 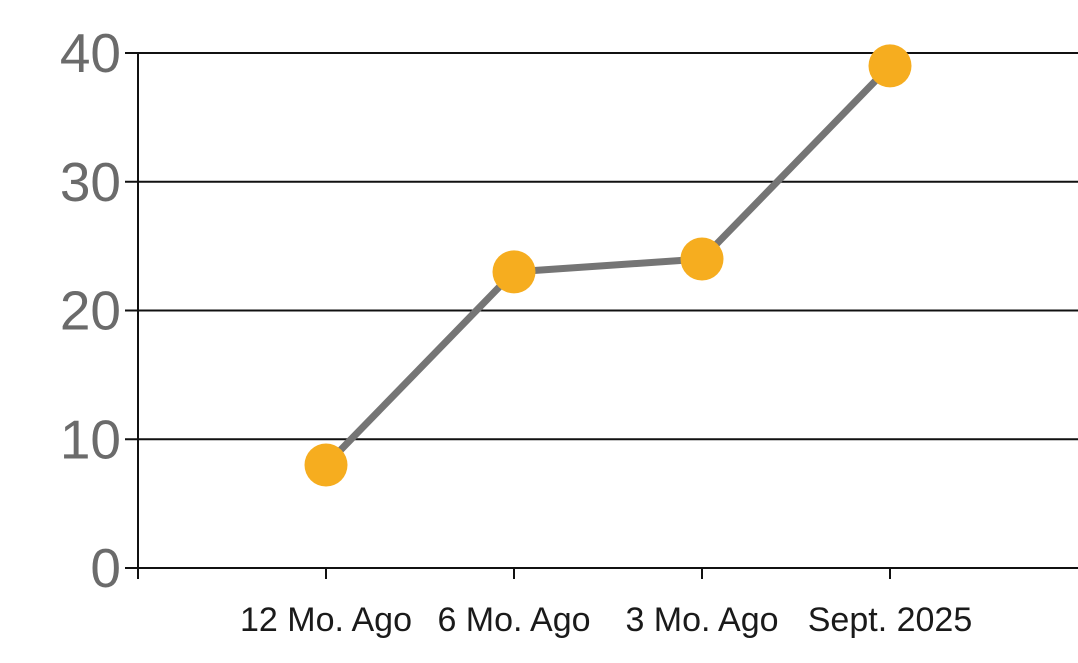 I want to click on y-tick-label: 10, so click(x=90, y=439).